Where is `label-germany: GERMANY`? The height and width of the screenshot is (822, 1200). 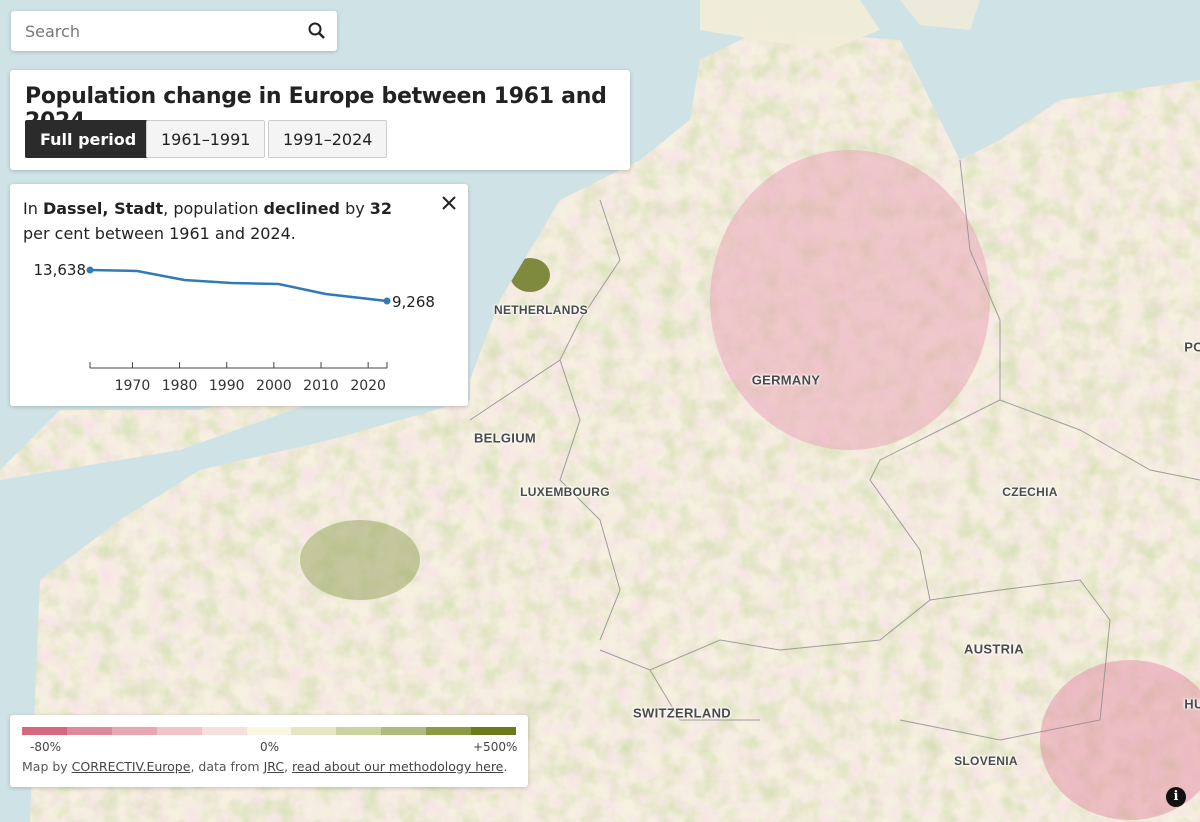 label-germany: GERMANY is located at coordinates (786, 380).